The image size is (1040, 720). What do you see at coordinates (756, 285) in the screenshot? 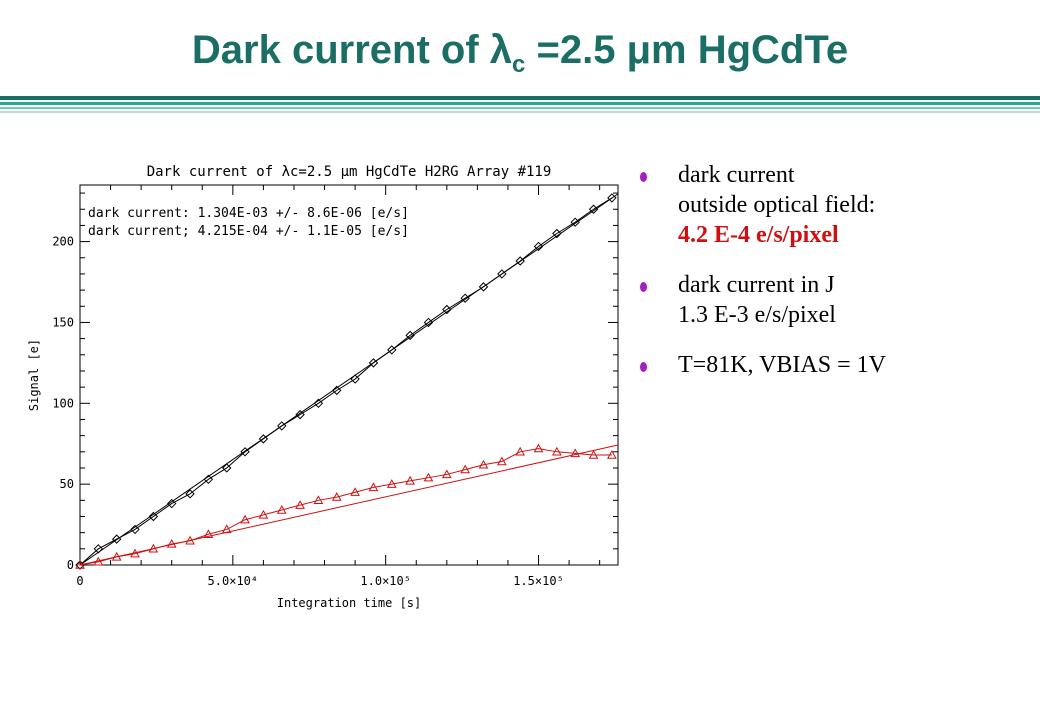
I see `bullet-line: dark current in J` at bounding box center [756, 285].